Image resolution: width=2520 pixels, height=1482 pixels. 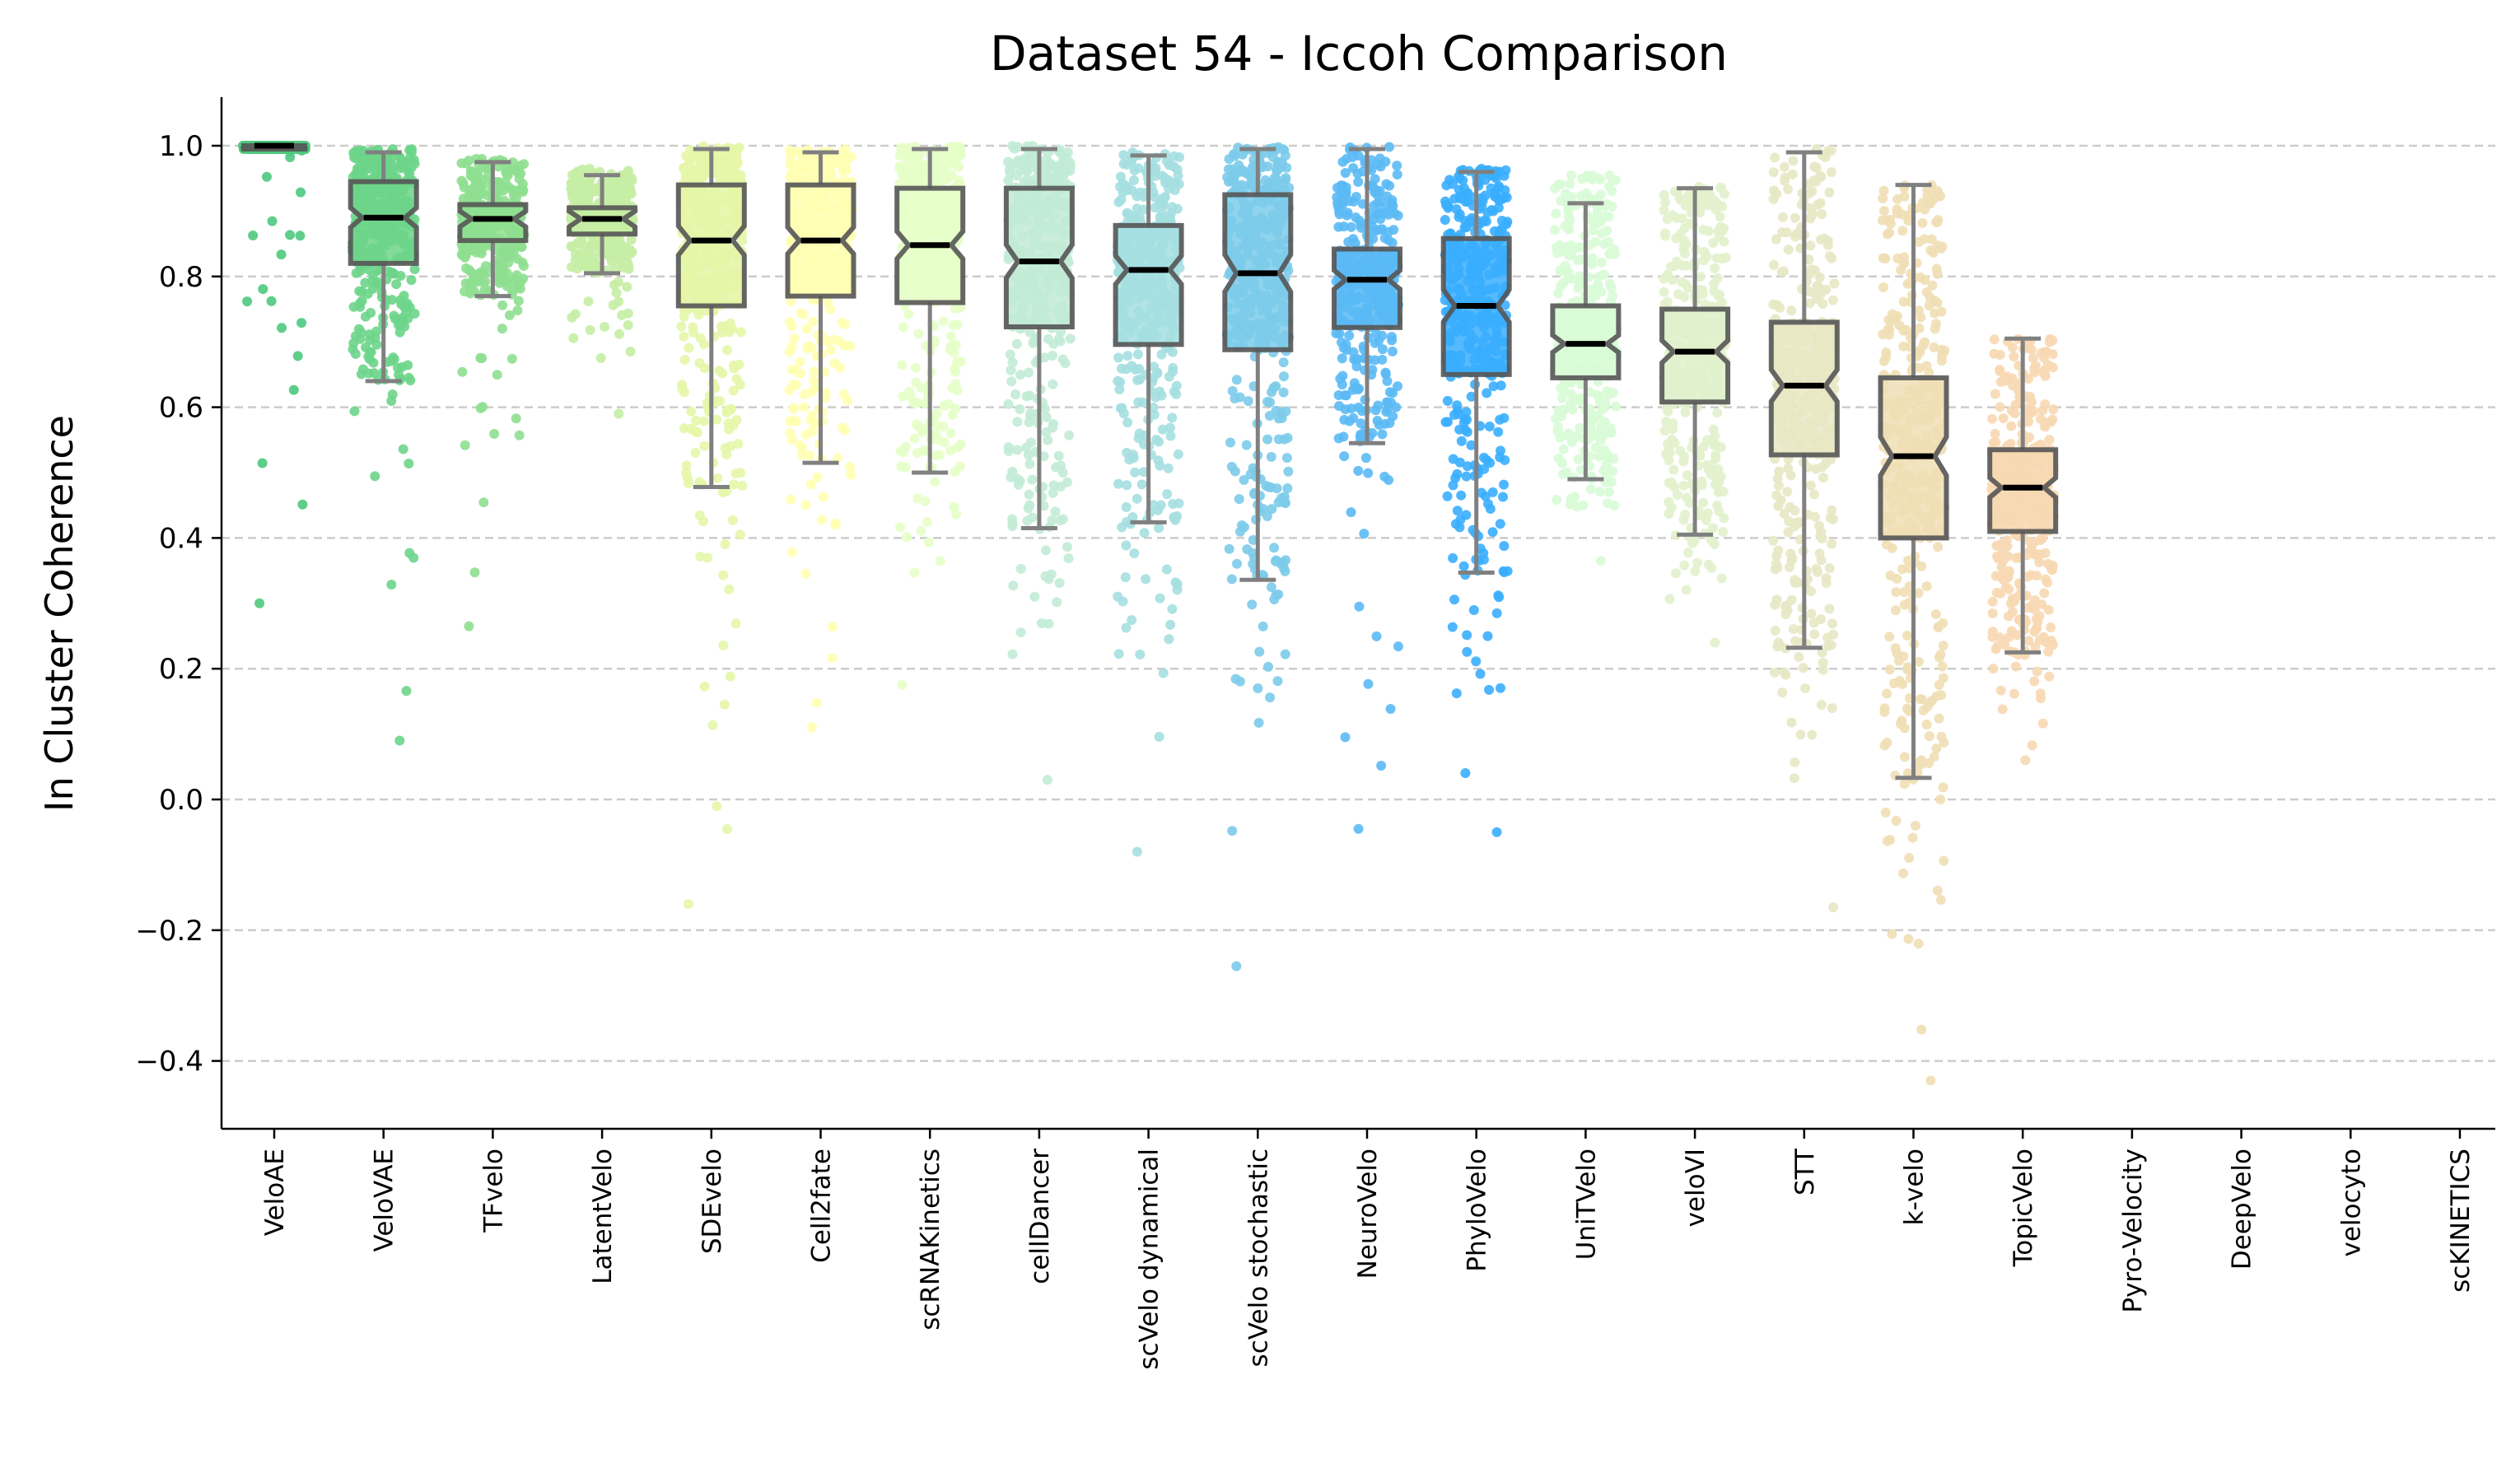 I want to click on chart-title: Dataset 54 - Iccoh Comparison, so click(x=1359, y=54).